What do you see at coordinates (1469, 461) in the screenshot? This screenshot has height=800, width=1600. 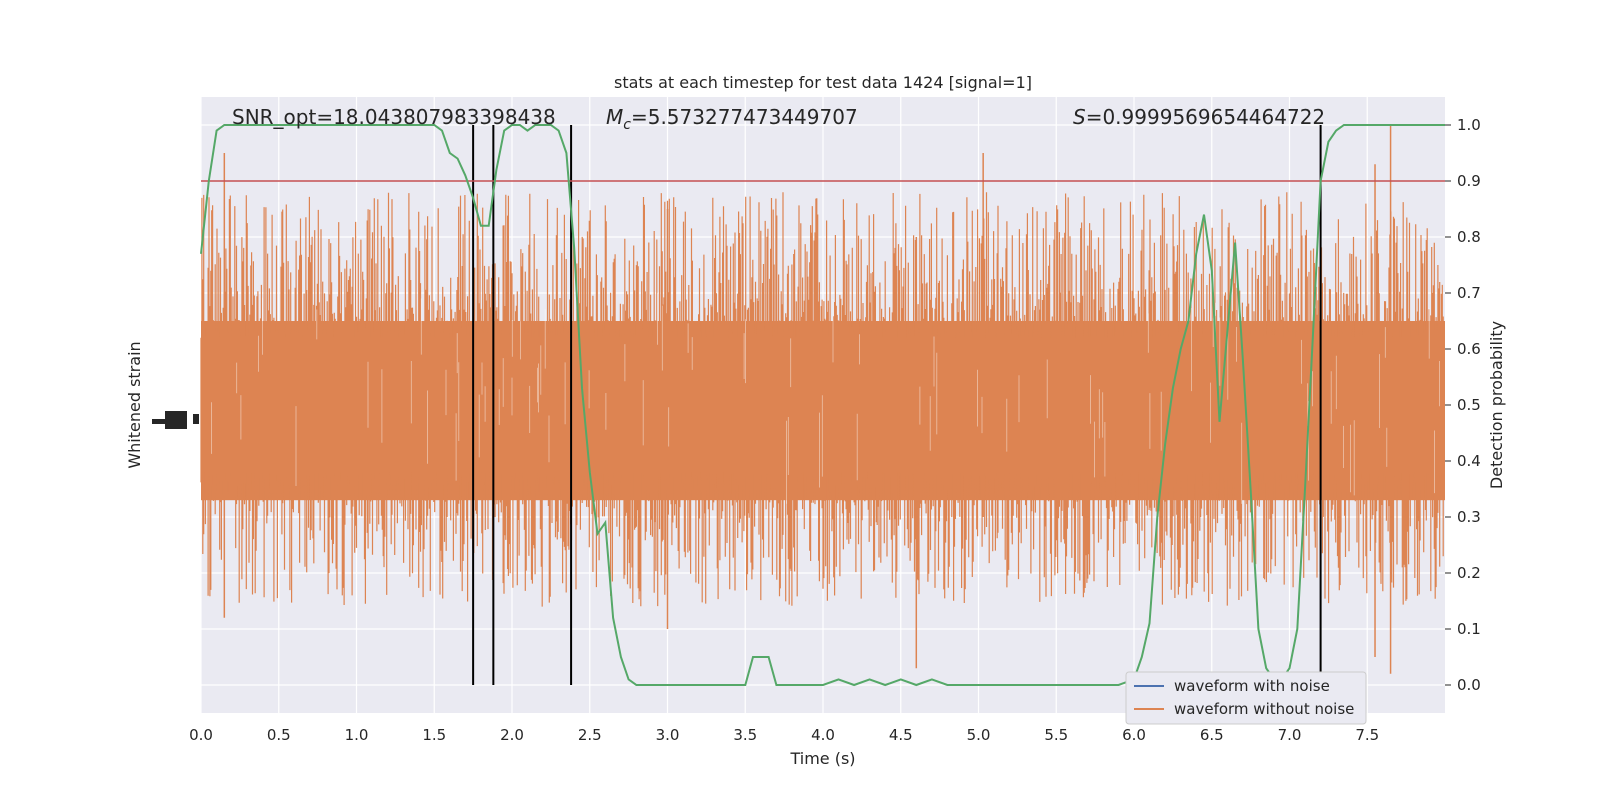 I see `y-tick-label: 0.4` at bounding box center [1469, 461].